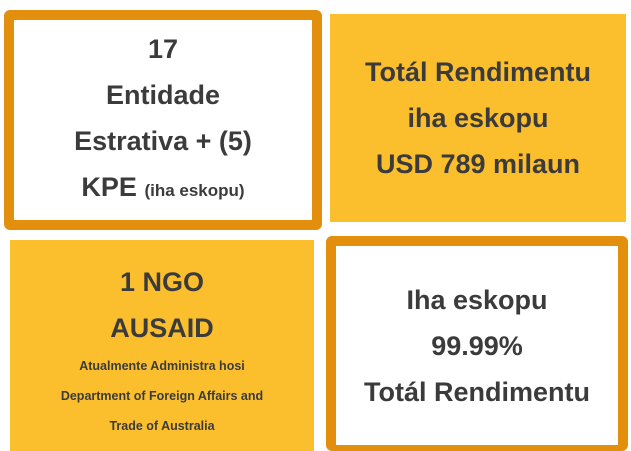  Describe the element at coordinates (162, 281) in the screenshot. I see `box-line: 1 NGO` at that location.